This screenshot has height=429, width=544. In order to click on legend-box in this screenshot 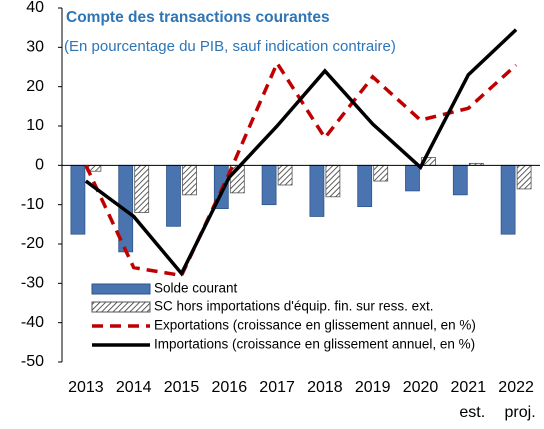, I will do `click(313, 317)`.